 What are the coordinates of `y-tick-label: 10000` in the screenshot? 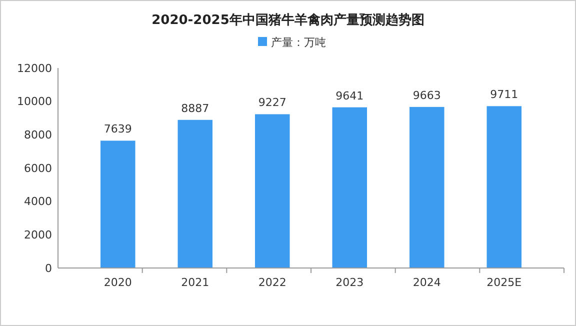 It's located at (34, 101).